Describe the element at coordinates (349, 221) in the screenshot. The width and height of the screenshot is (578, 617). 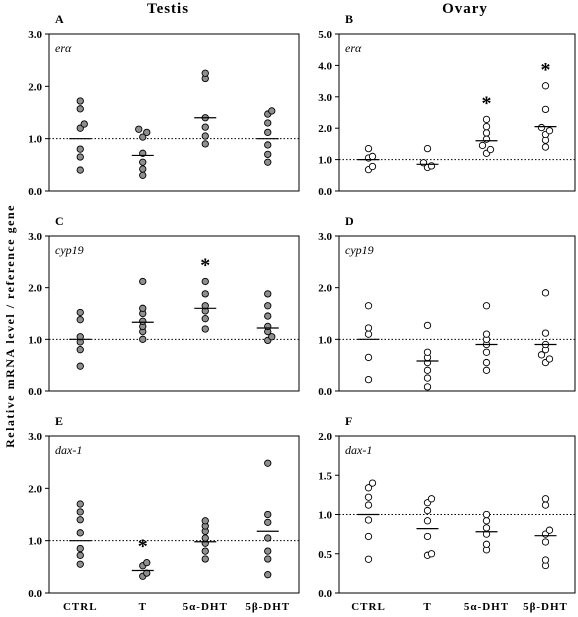
I see `panel-letter: D` at that location.